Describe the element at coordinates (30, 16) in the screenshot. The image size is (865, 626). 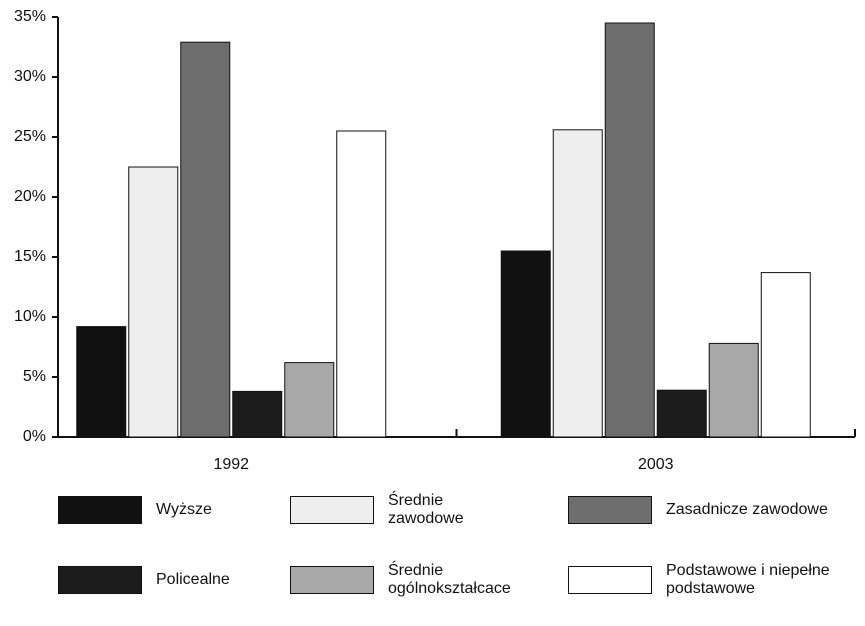
I see `y-tick-label: 35%` at that location.